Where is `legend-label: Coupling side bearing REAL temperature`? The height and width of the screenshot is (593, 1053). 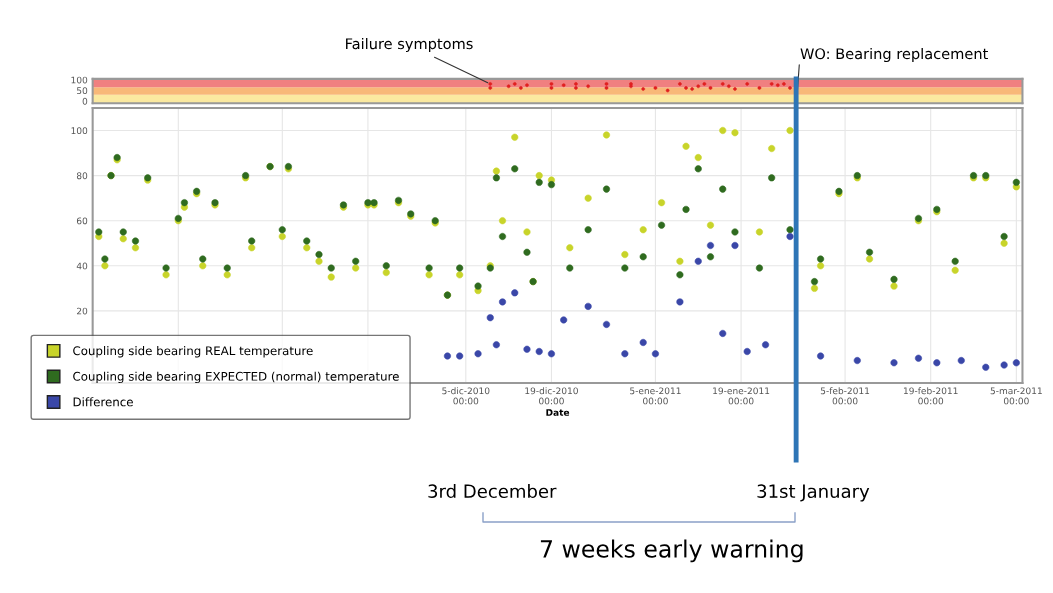 legend-label: Coupling side bearing REAL temperature is located at coordinates (193, 352).